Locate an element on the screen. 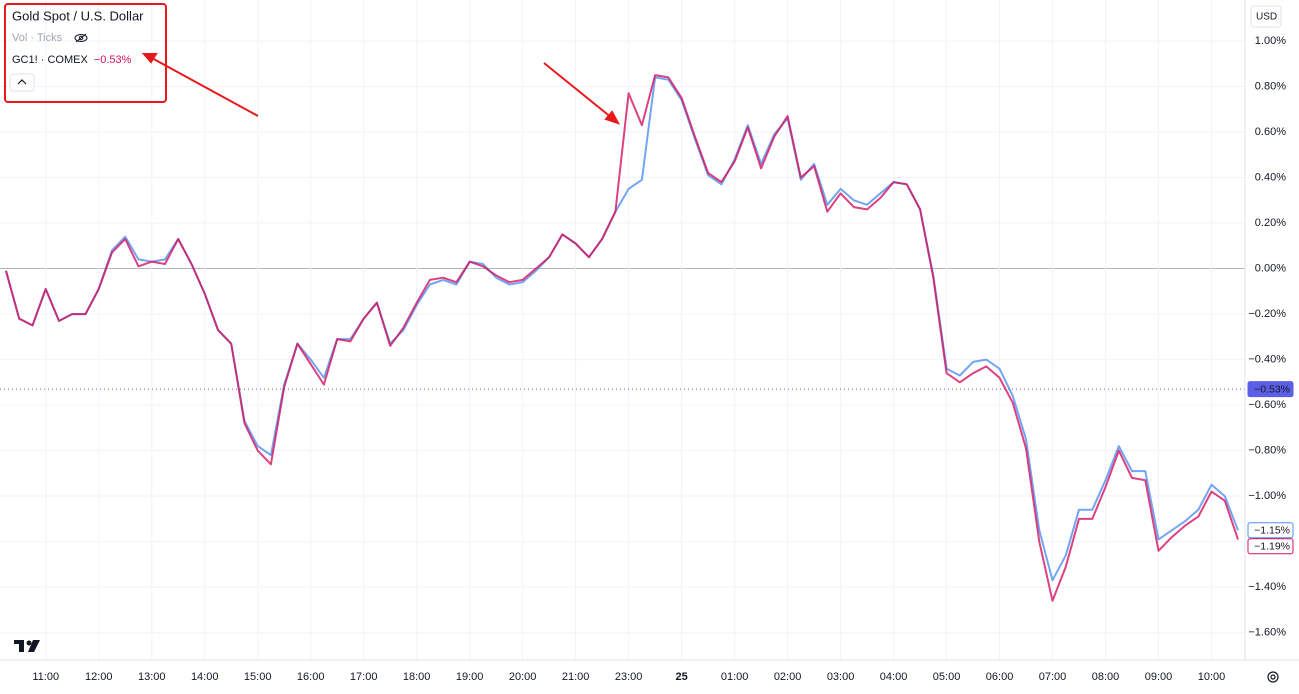  x-tick-label: 05:00 is located at coordinates (947, 677).